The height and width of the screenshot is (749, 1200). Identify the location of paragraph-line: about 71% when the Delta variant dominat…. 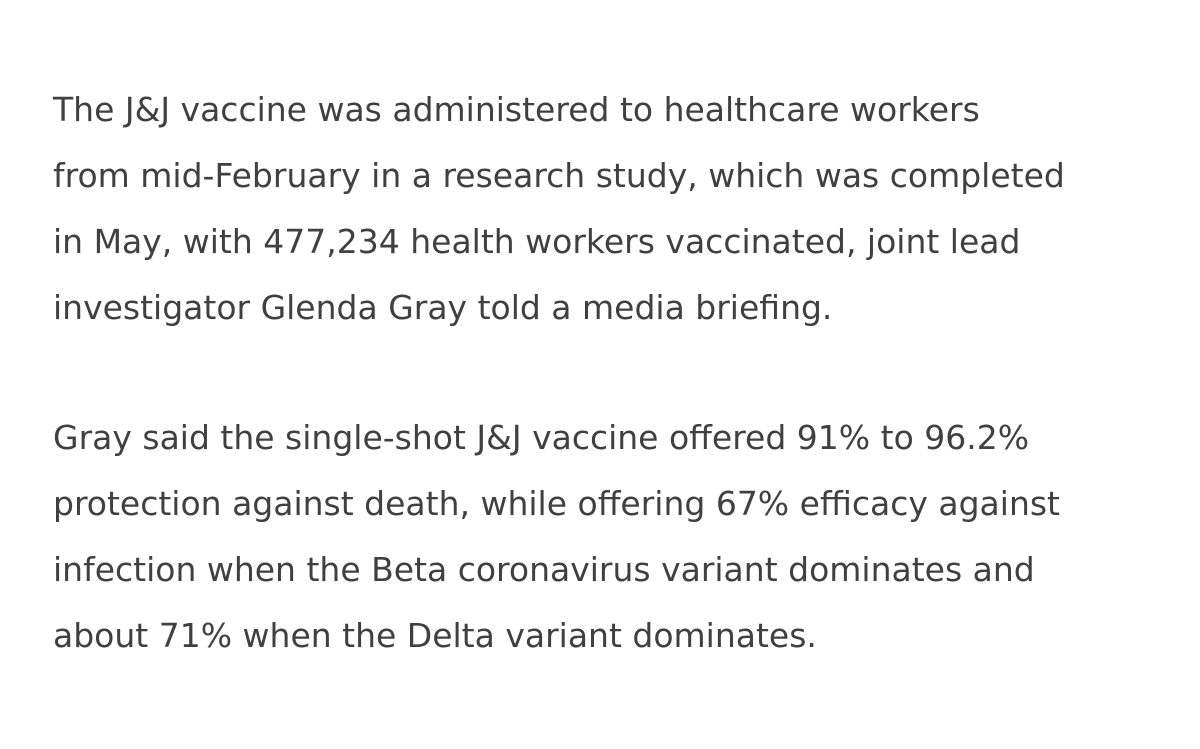
(435, 635).